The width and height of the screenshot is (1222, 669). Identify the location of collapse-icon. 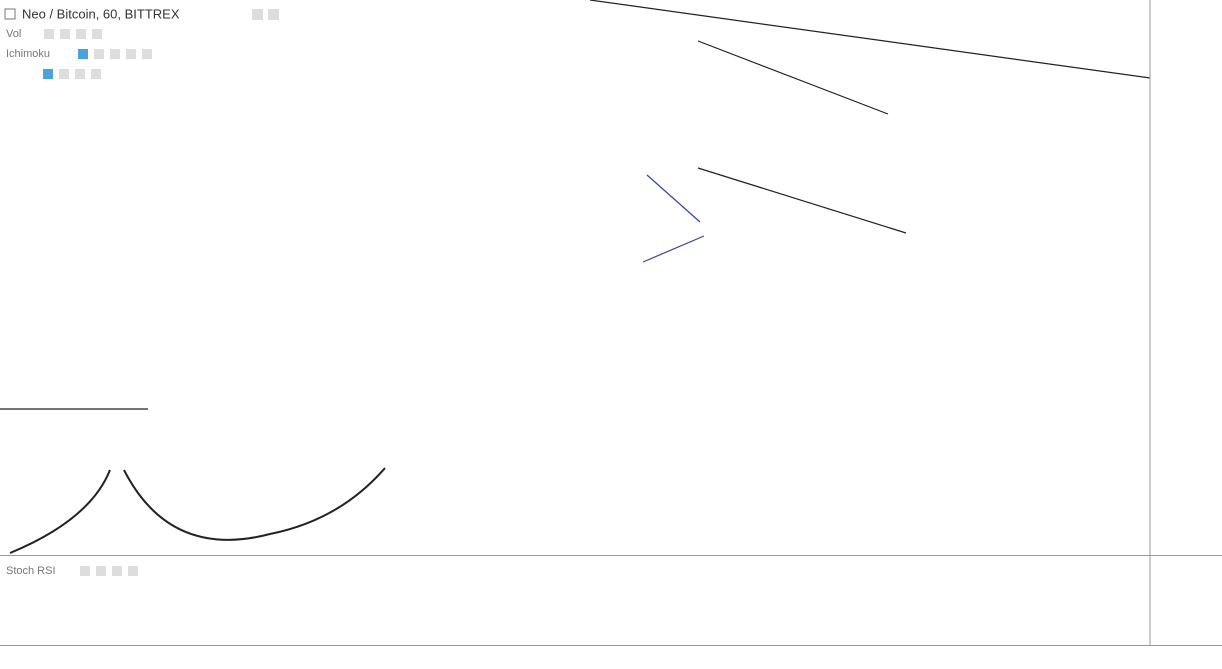
(10, 14).